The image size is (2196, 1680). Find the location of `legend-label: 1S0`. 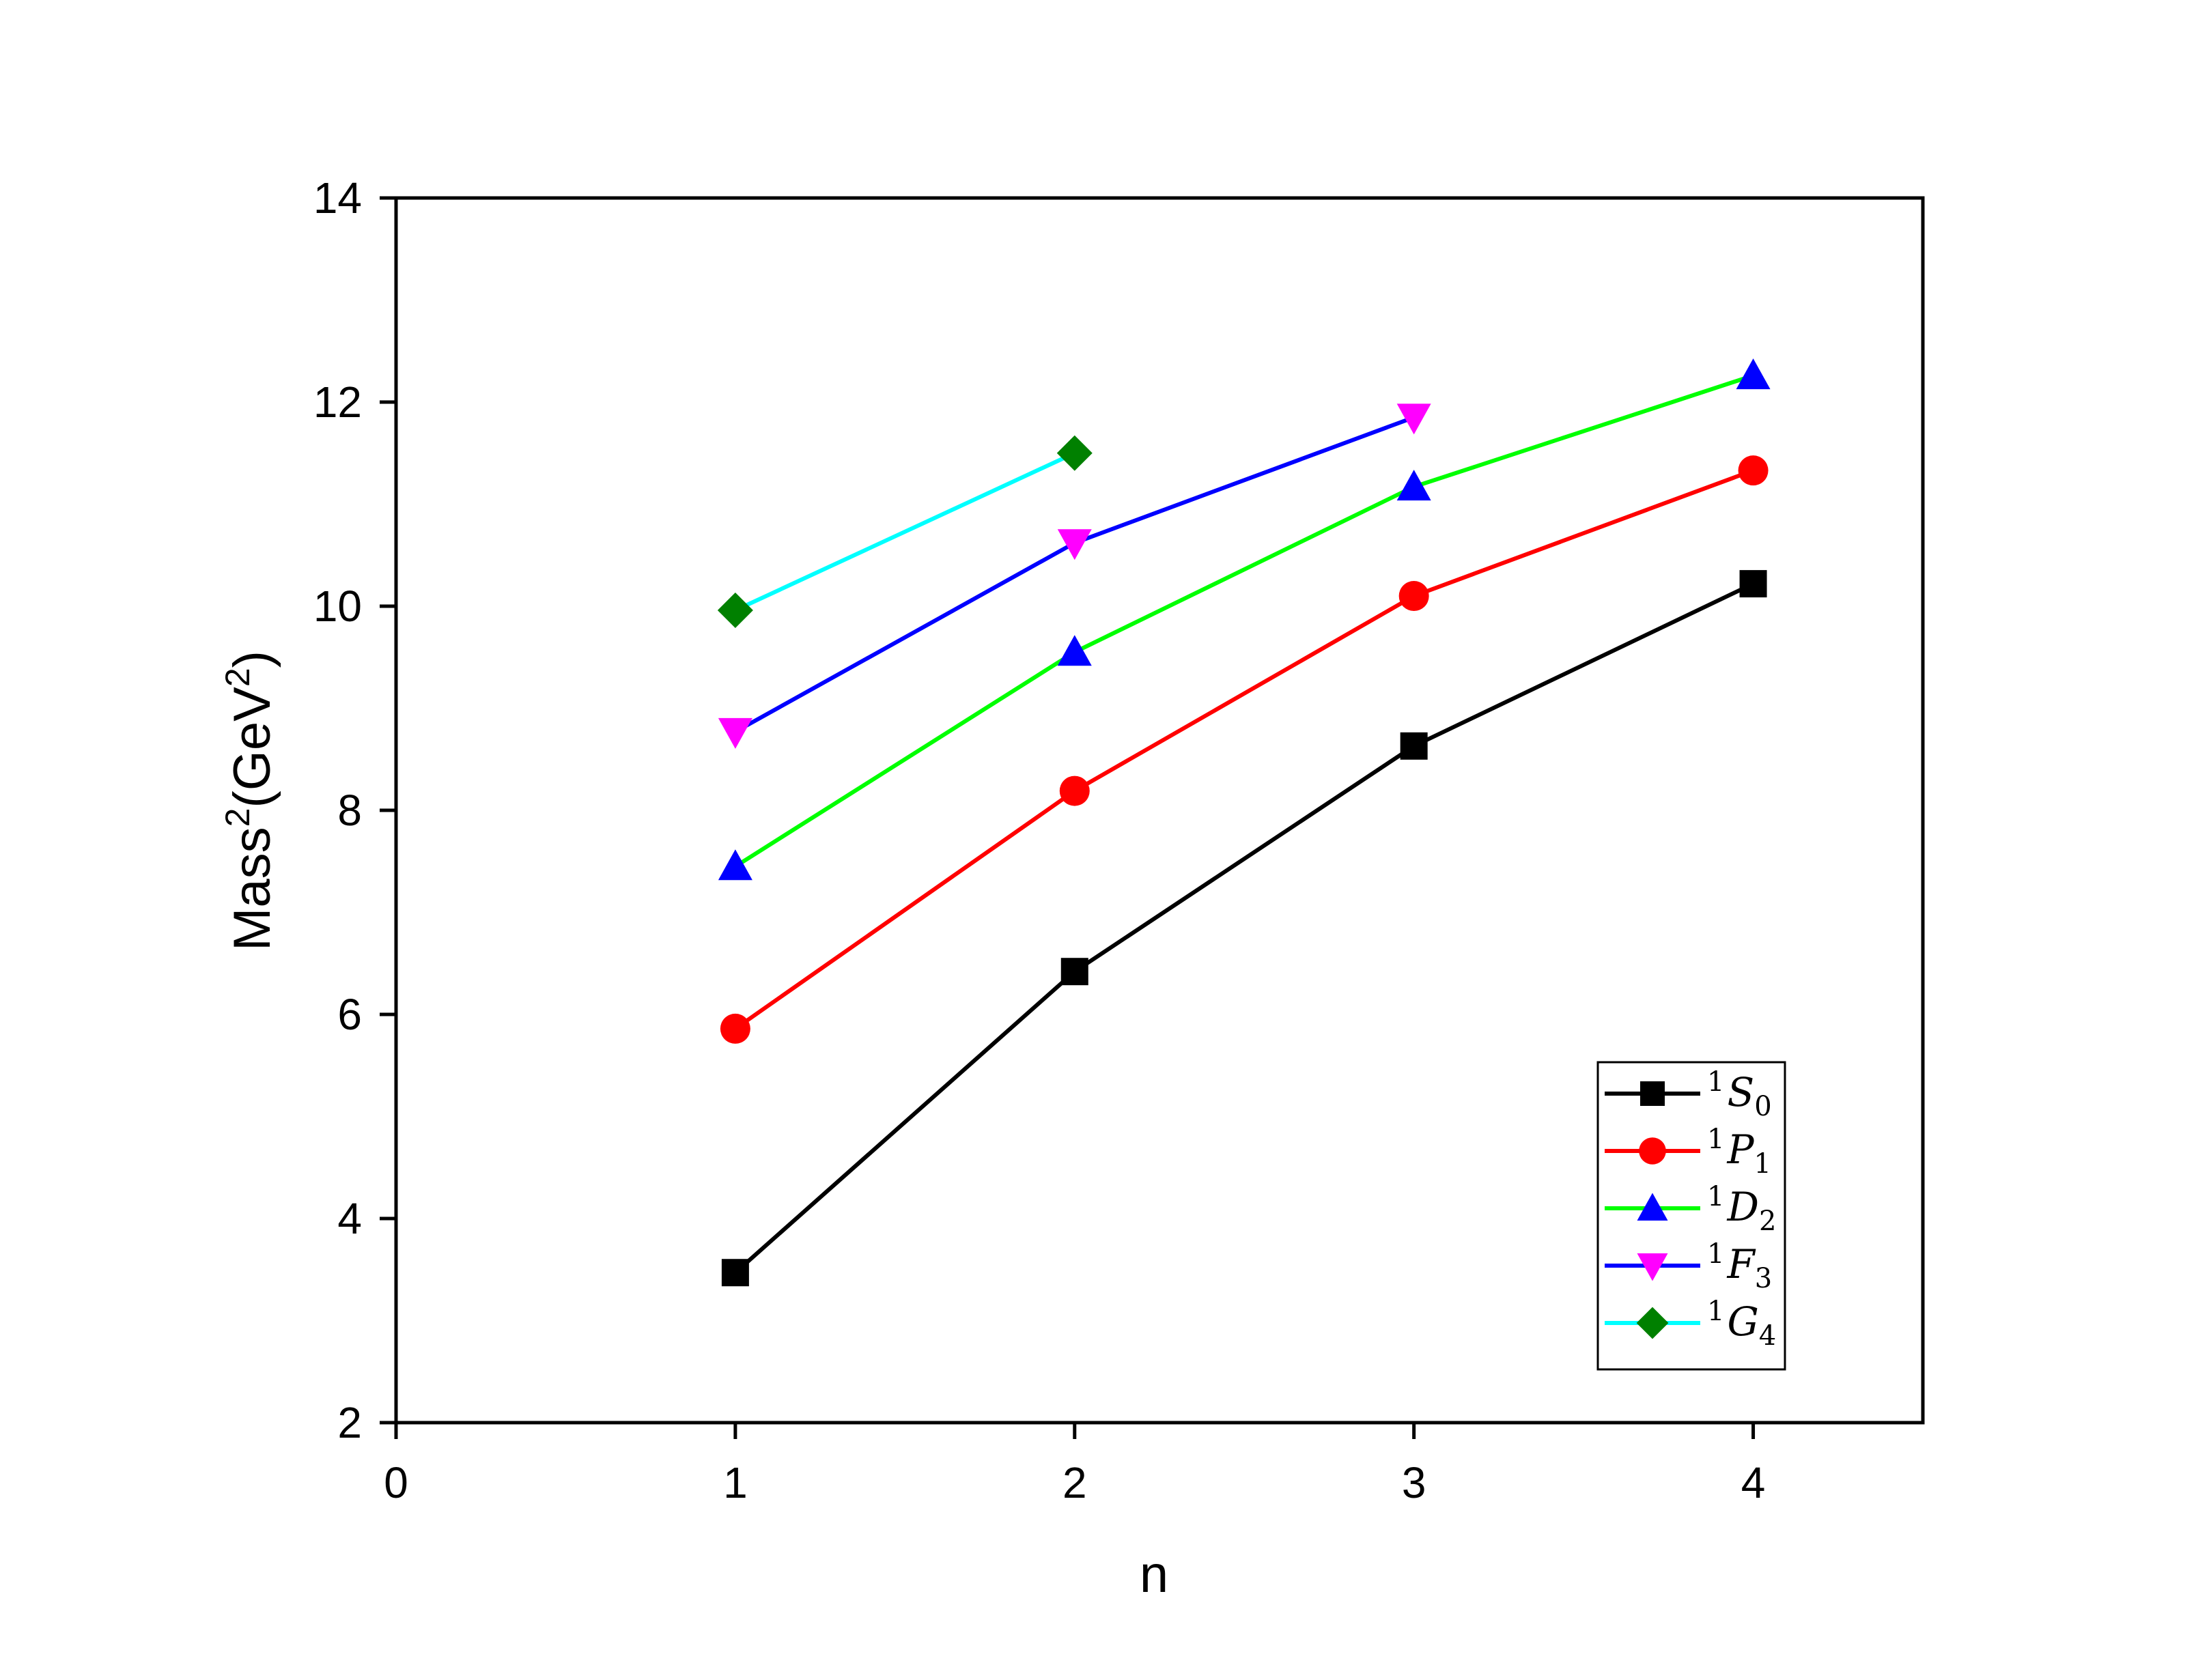

legend-label: 1S0 is located at coordinates (1739, 1094).